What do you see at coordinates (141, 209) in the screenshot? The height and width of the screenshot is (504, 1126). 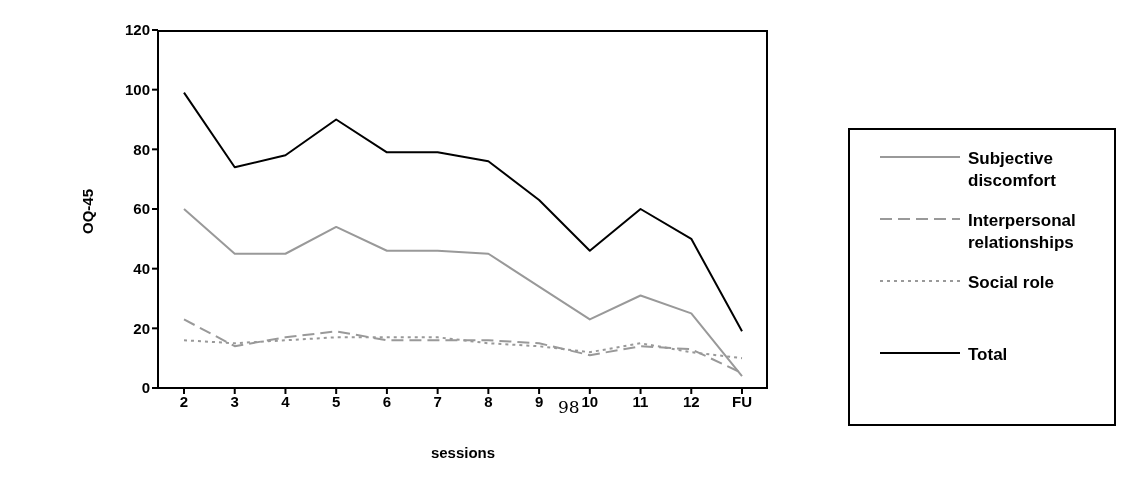 I see `y-tick-label: 60` at bounding box center [141, 209].